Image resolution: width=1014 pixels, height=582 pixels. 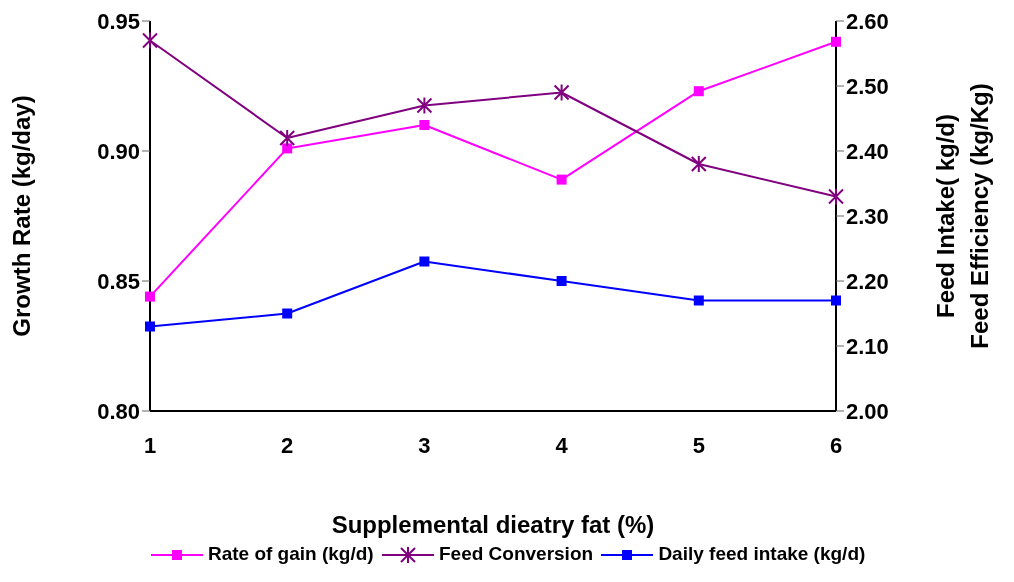 I want to click on y2-tick-label: 2.60, so click(x=867, y=21).